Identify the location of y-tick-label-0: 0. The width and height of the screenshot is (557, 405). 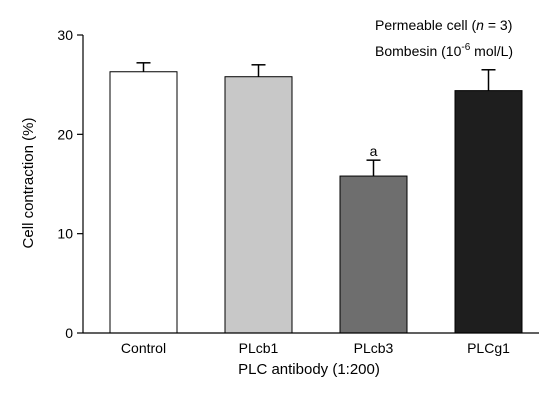
(69, 333).